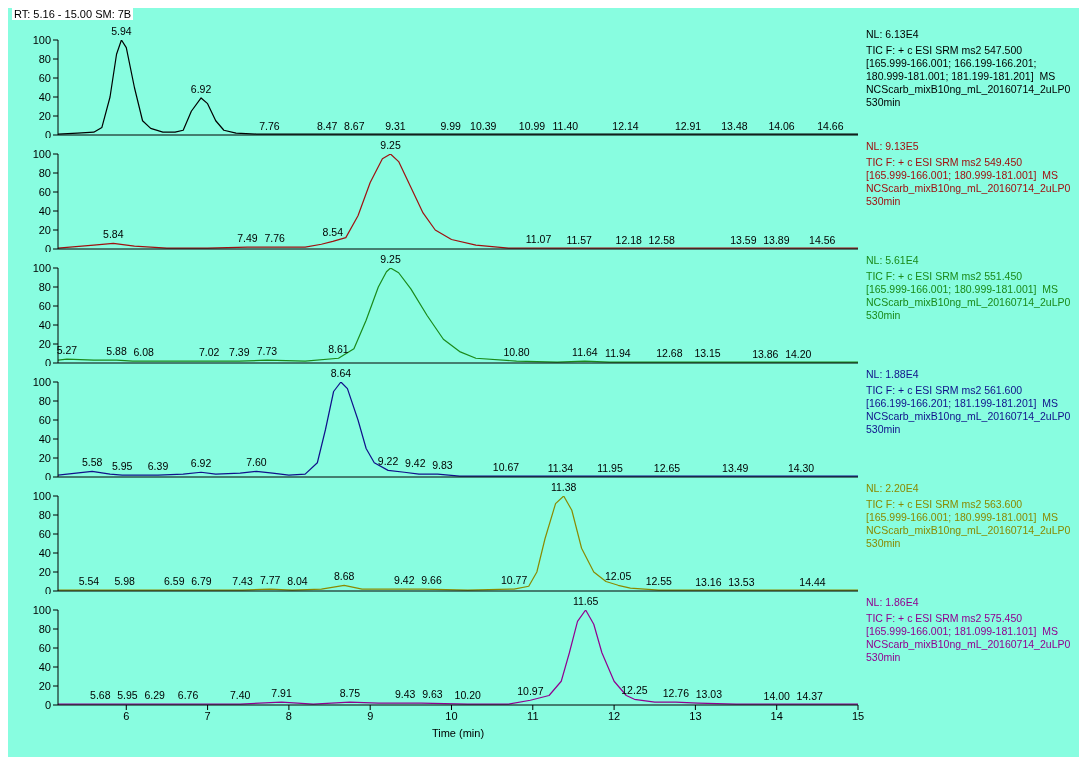  I want to click on x-tick-label: 14, so click(776, 715).